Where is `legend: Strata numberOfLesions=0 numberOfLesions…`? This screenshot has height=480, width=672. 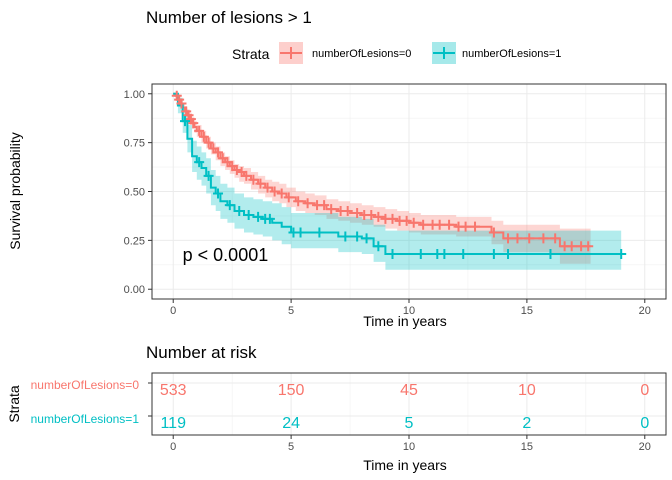
legend: Strata numberOfLesions=0 numberOfLesions… is located at coordinates (396, 53).